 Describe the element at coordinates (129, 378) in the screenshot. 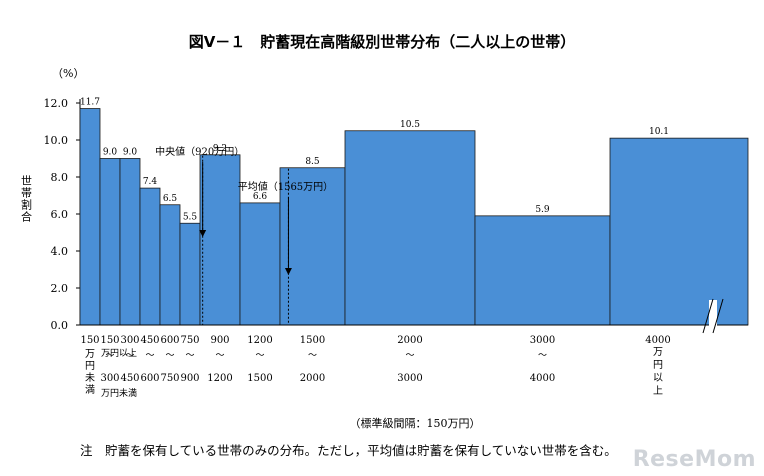

I see `x-tick-label-bottom: 450` at that location.